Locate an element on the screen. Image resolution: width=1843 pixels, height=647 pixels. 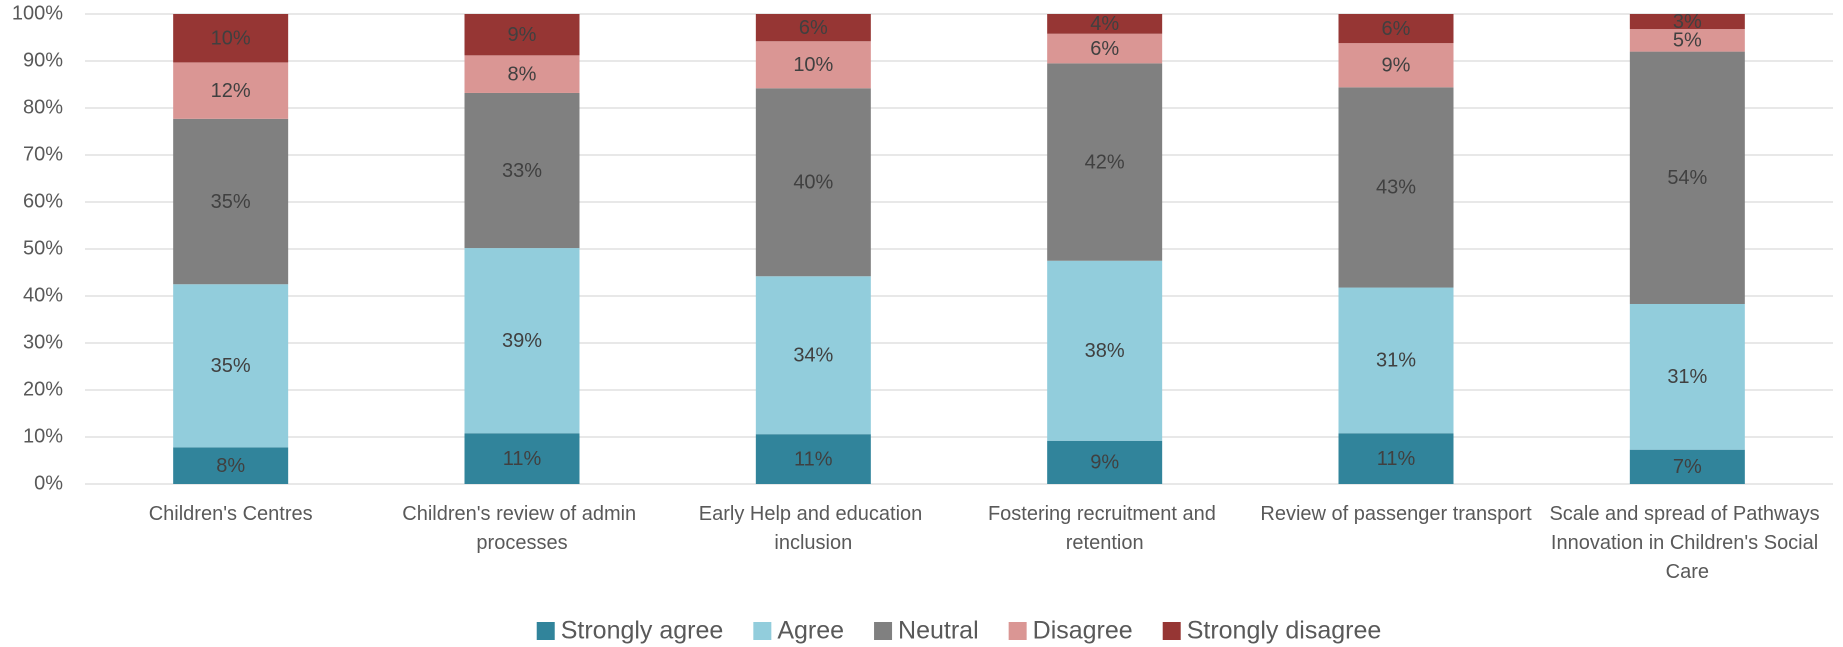
data-label: 7% is located at coordinates (1687, 467).